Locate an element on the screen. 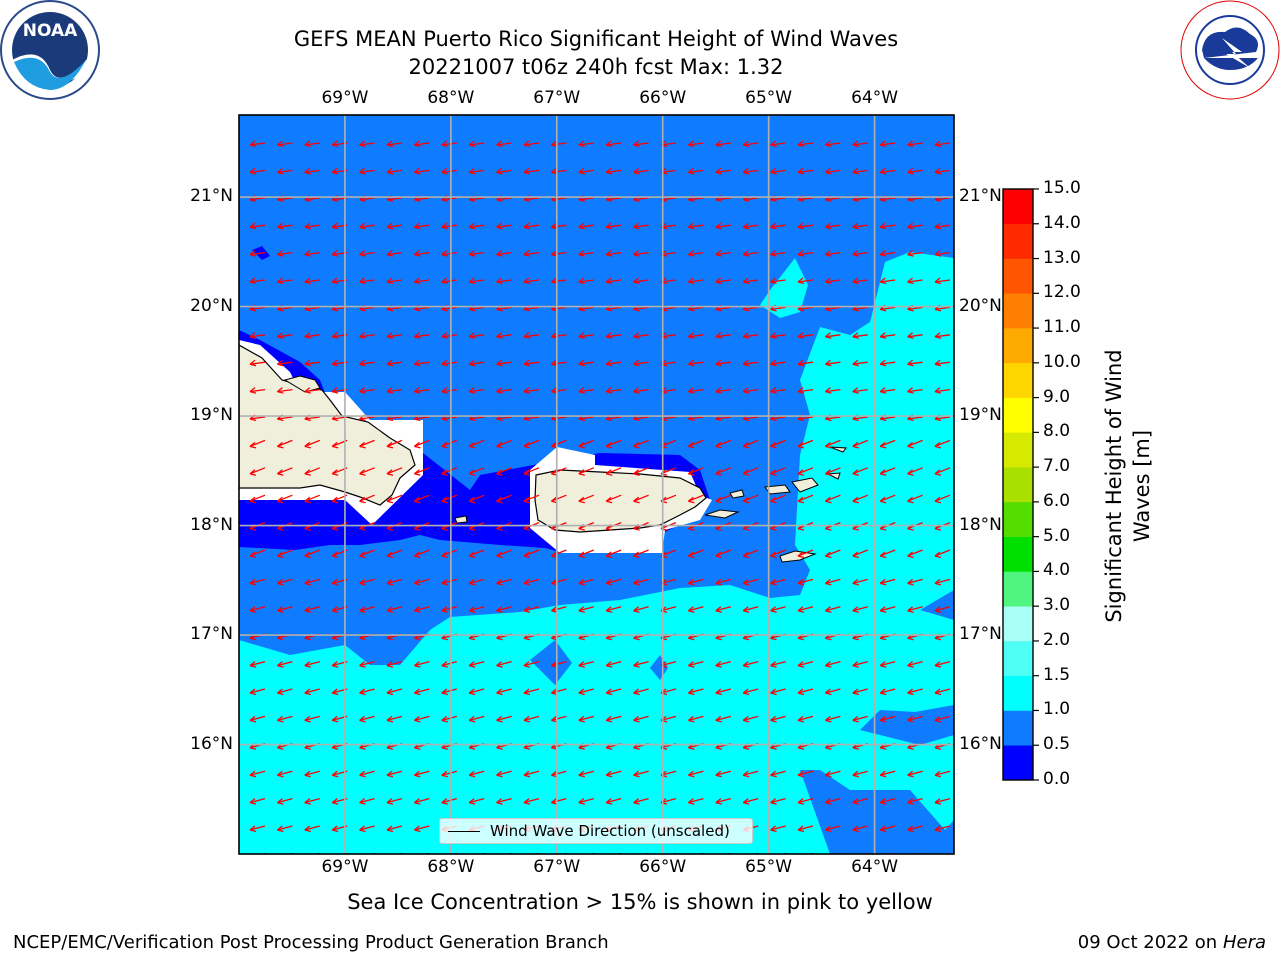 Image resolution: width=1280 pixels, height=960 pixels. colorbar-tick-label: 14.0 is located at coordinates (1062, 222).